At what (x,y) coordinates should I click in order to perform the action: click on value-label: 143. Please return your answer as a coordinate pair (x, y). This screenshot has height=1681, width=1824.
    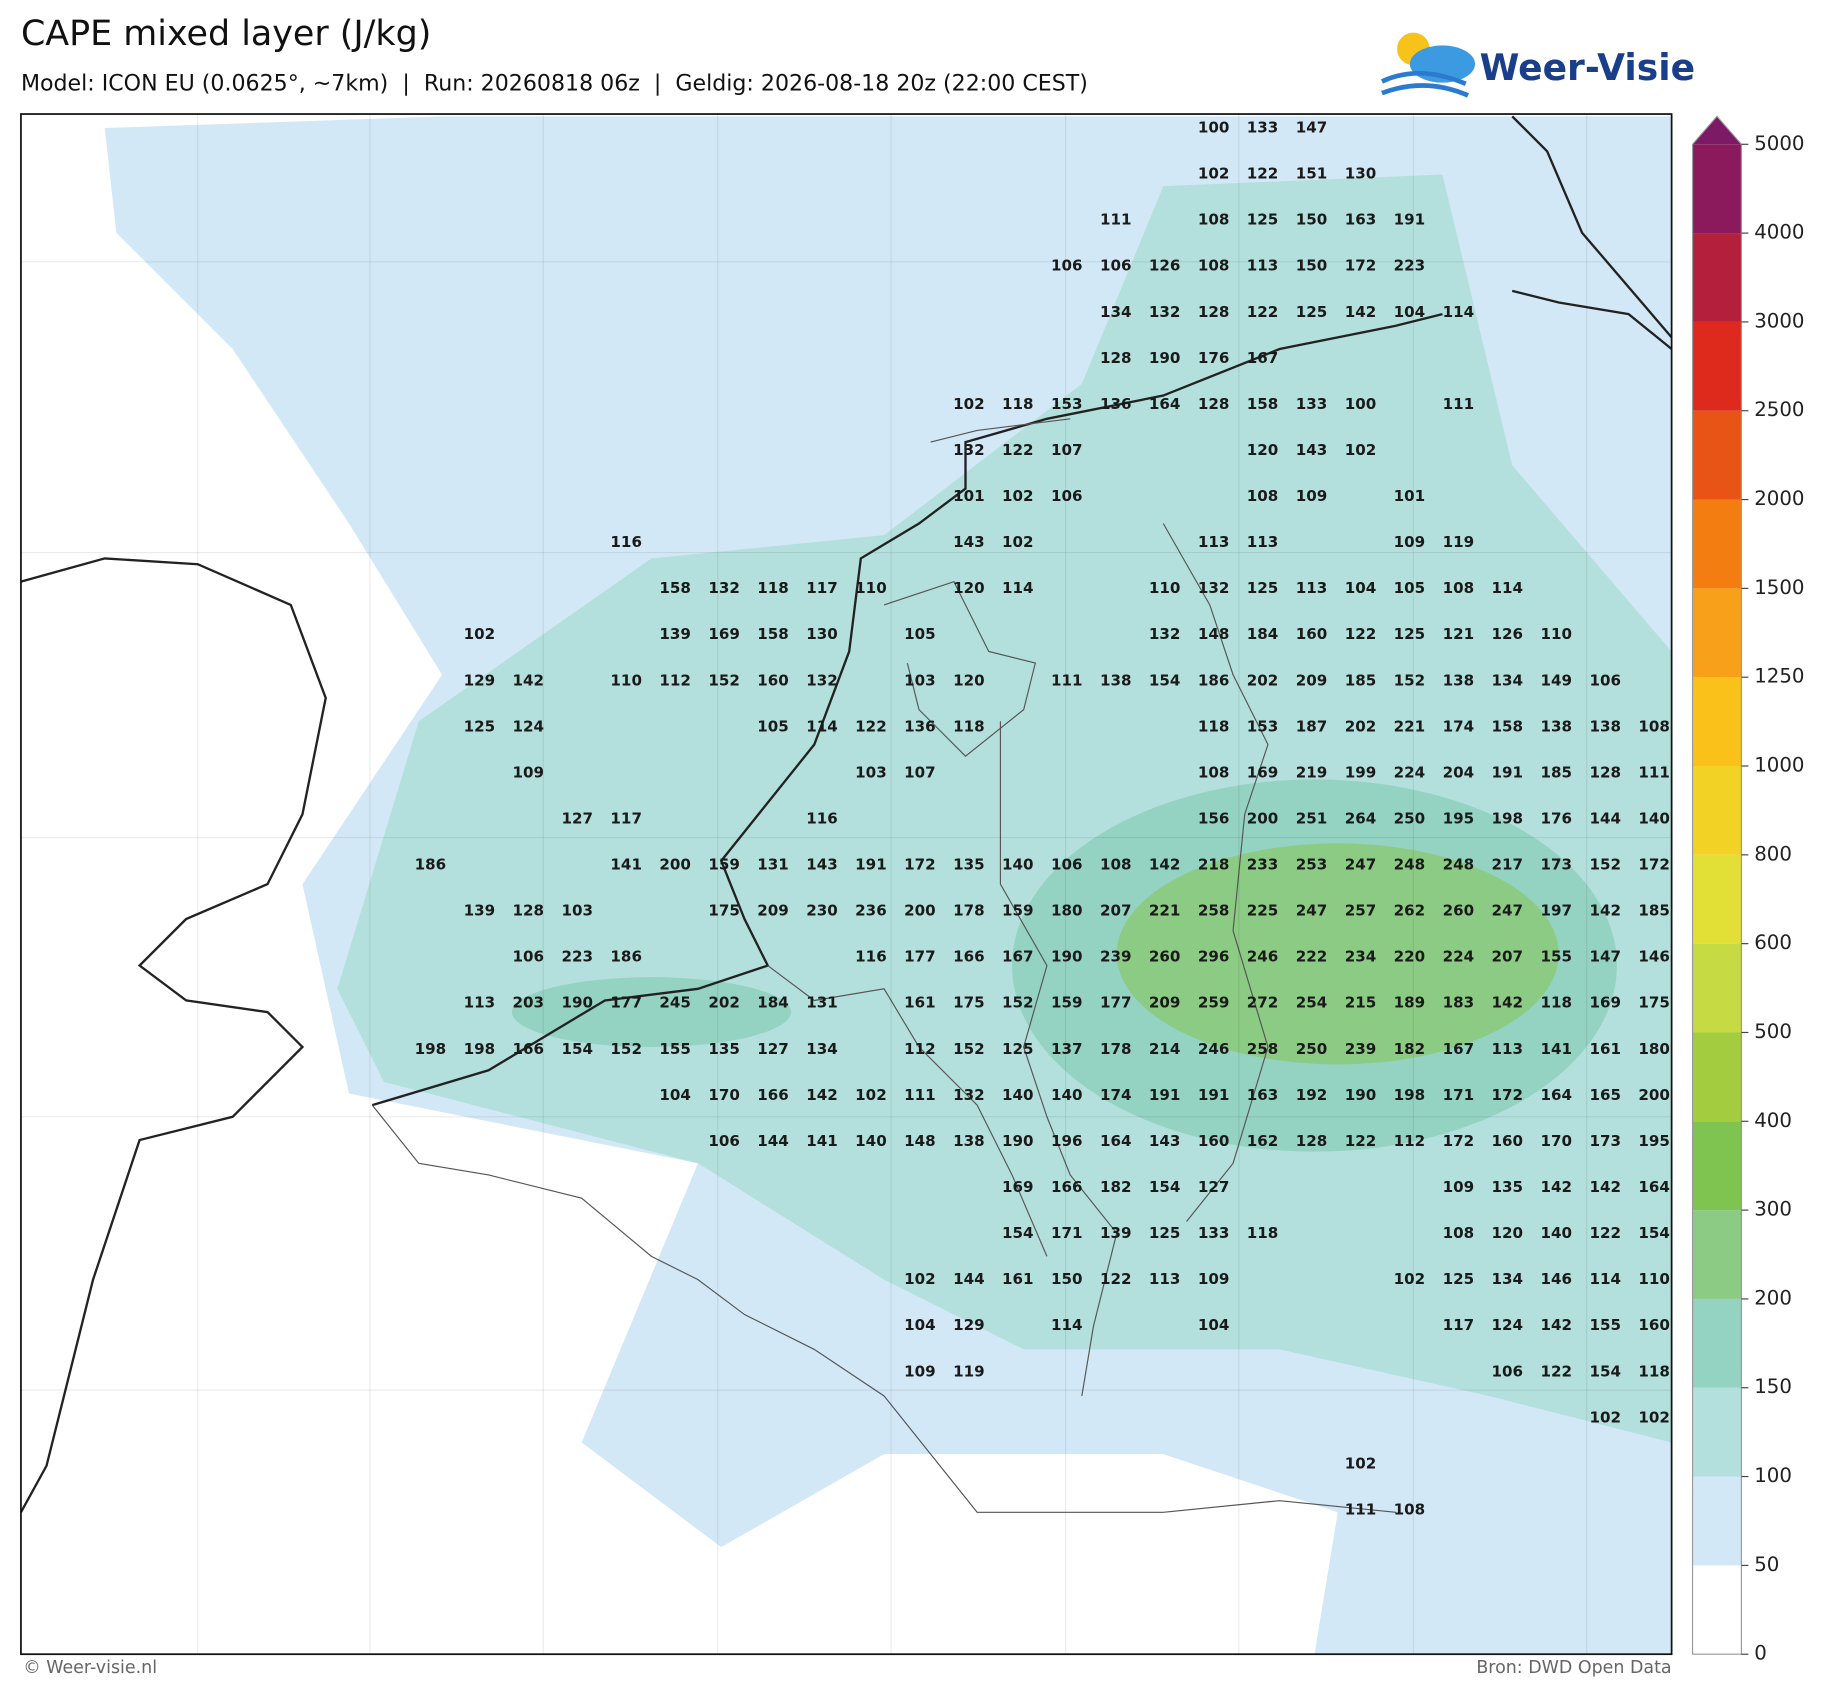
    Looking at the image, I should click on (1312, 450).